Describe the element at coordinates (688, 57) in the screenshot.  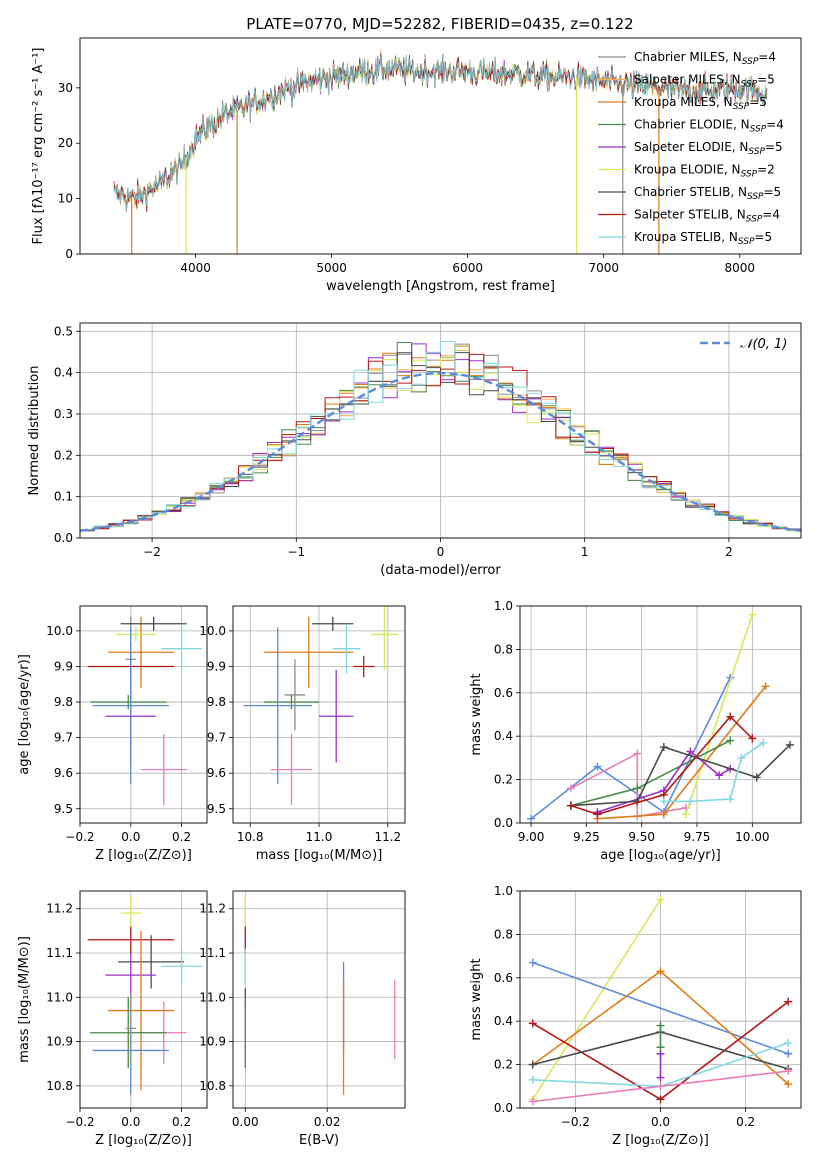
I see `legend-label-text: Chabrier MILES, N` at that location.